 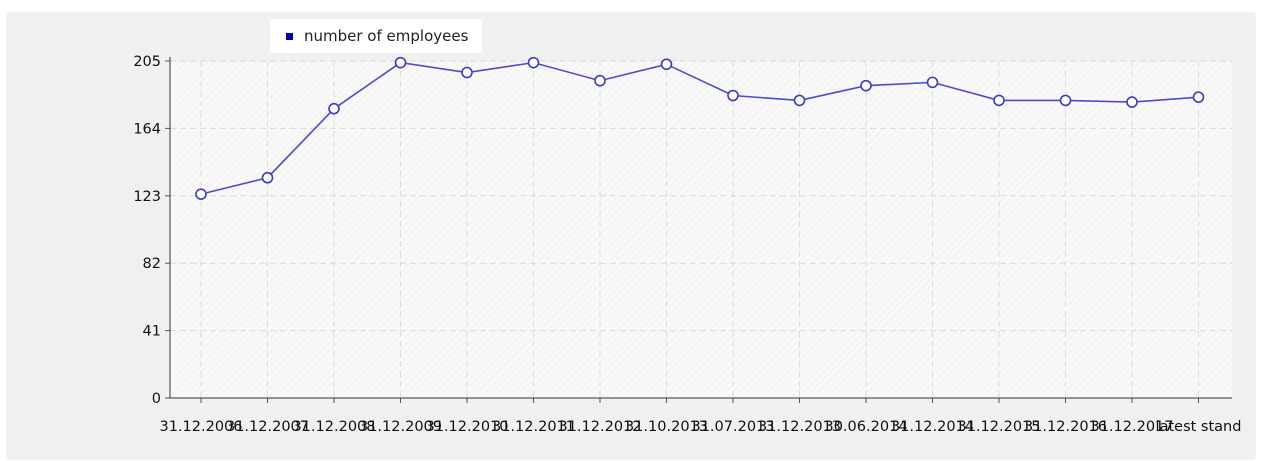 I want to click on y-tick-label: 41, so click(x=152, y=332).